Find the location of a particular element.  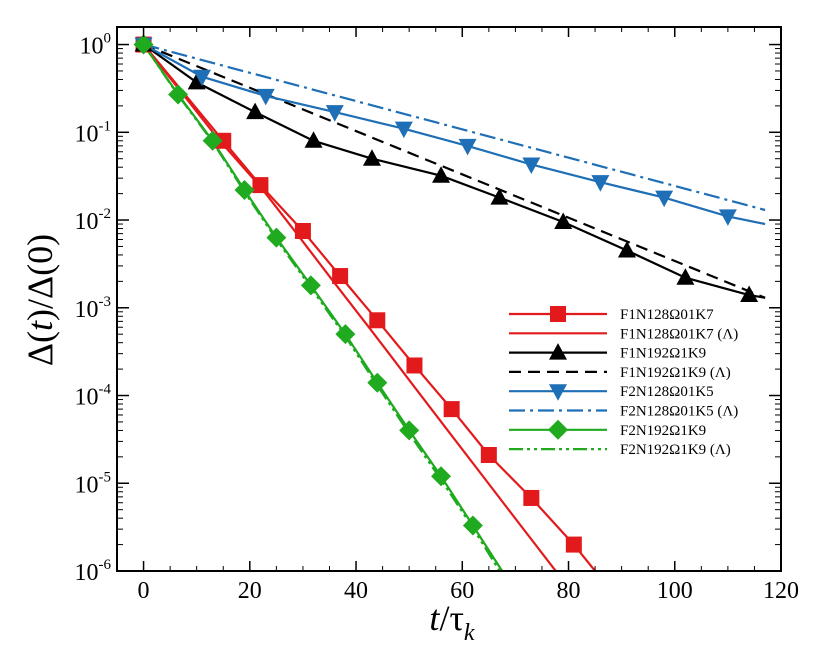

legend-label-2: F1N128Ω01K7 (Λ) is located at coordinates (679, 334).